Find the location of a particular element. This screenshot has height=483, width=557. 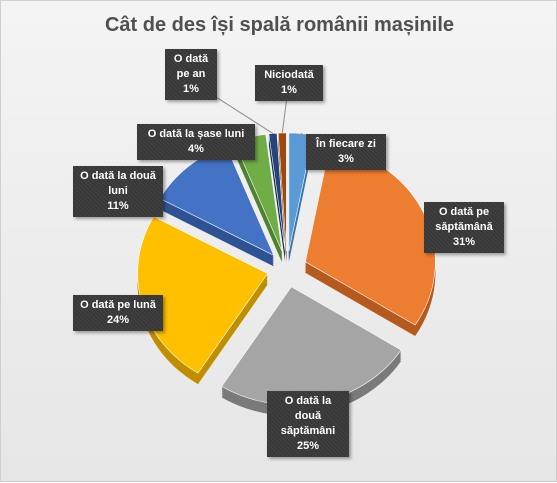

chart-title: Cât de des își spală românii mașinile is located at coordinates (279, 25).